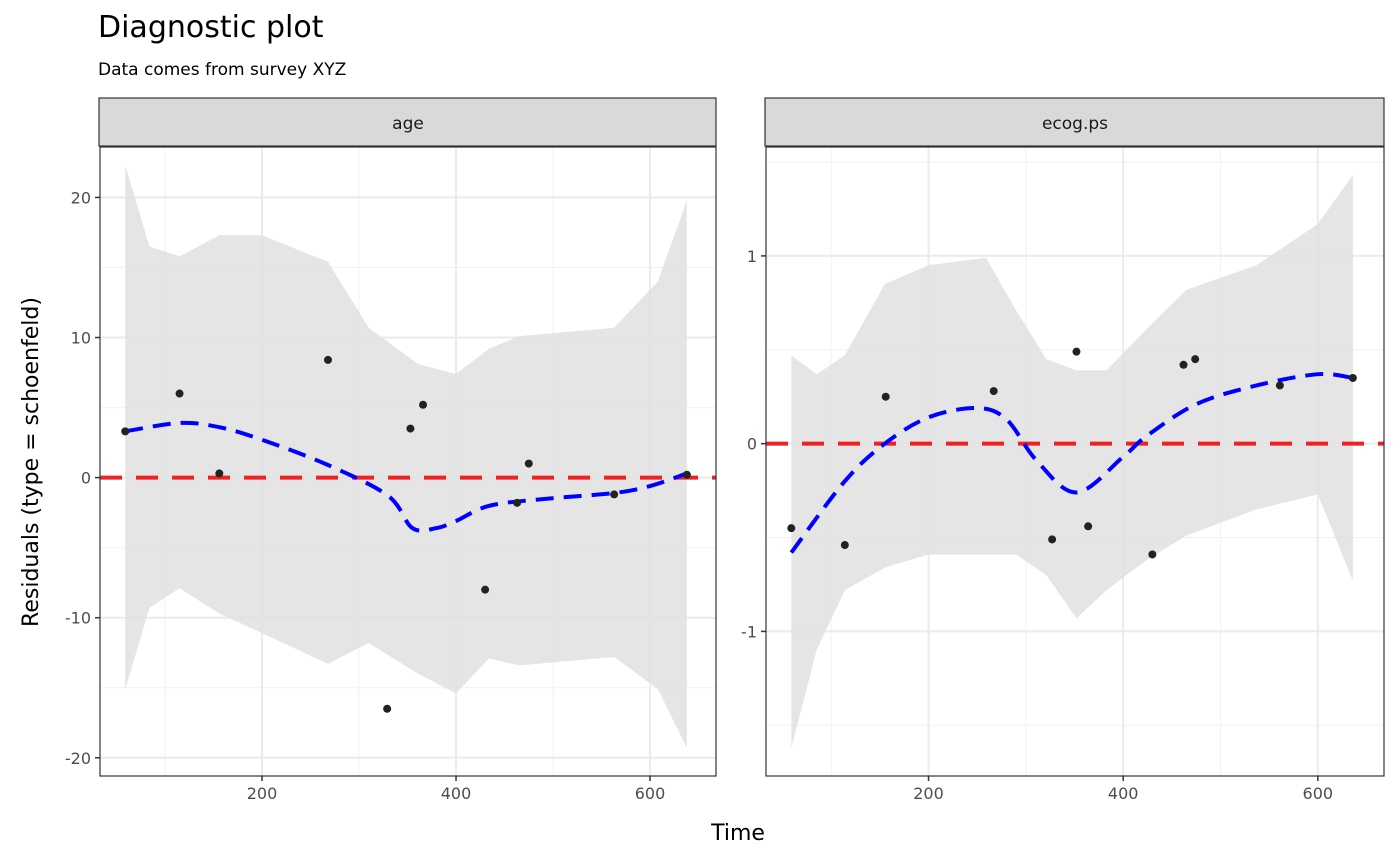 The height and width of the screenshot is (866, 1400). What do you see at coordinates (31, 462) in the screenshot?
I see `y-axis-label: Residuals (type = schoenfeld)` at bounding box center [31, 462].